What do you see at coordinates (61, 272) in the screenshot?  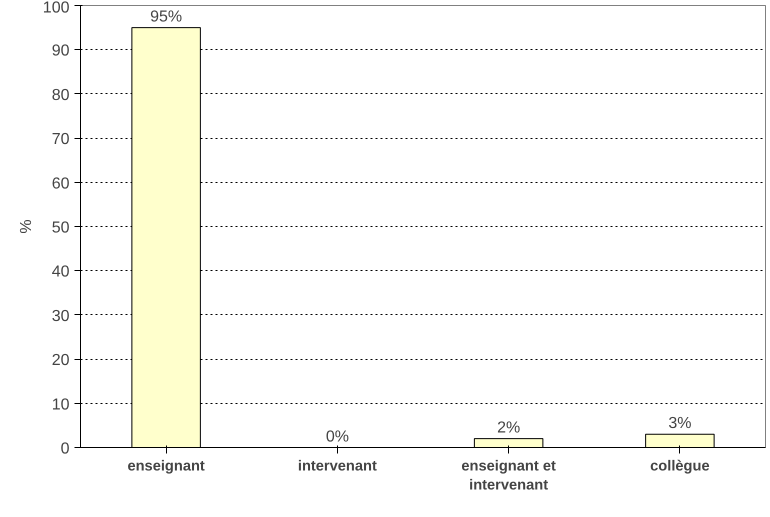 I see `y-tick-label: 40` at bounding box center [61, 272].